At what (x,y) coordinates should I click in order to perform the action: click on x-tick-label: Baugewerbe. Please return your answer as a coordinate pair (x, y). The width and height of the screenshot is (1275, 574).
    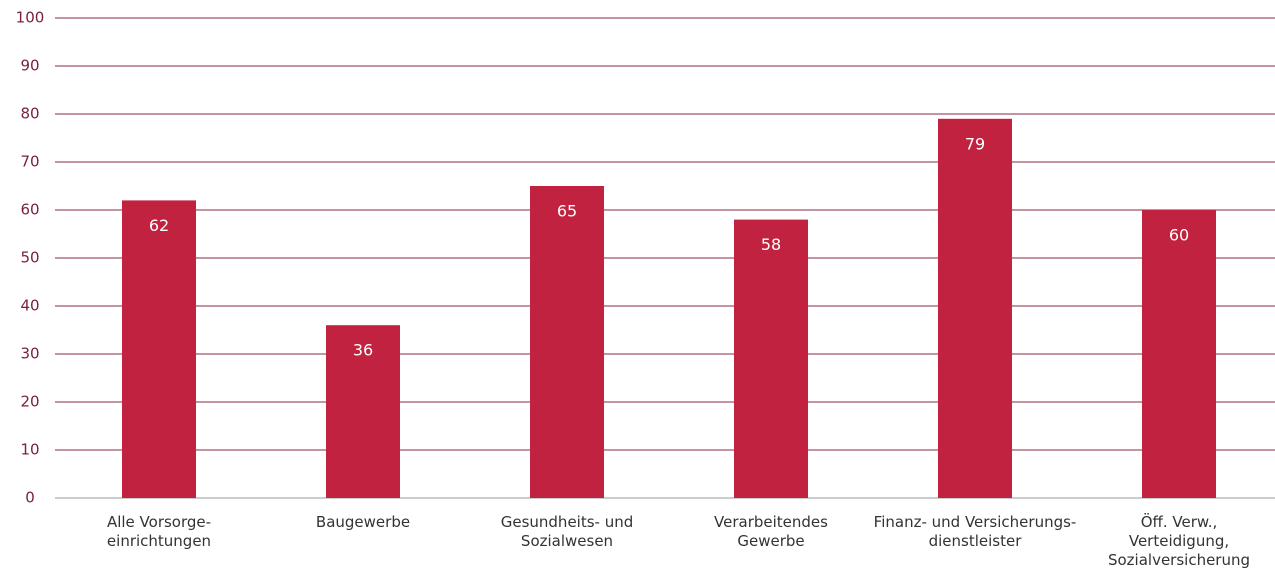
    Looking at the image, I should click on (363, 522).